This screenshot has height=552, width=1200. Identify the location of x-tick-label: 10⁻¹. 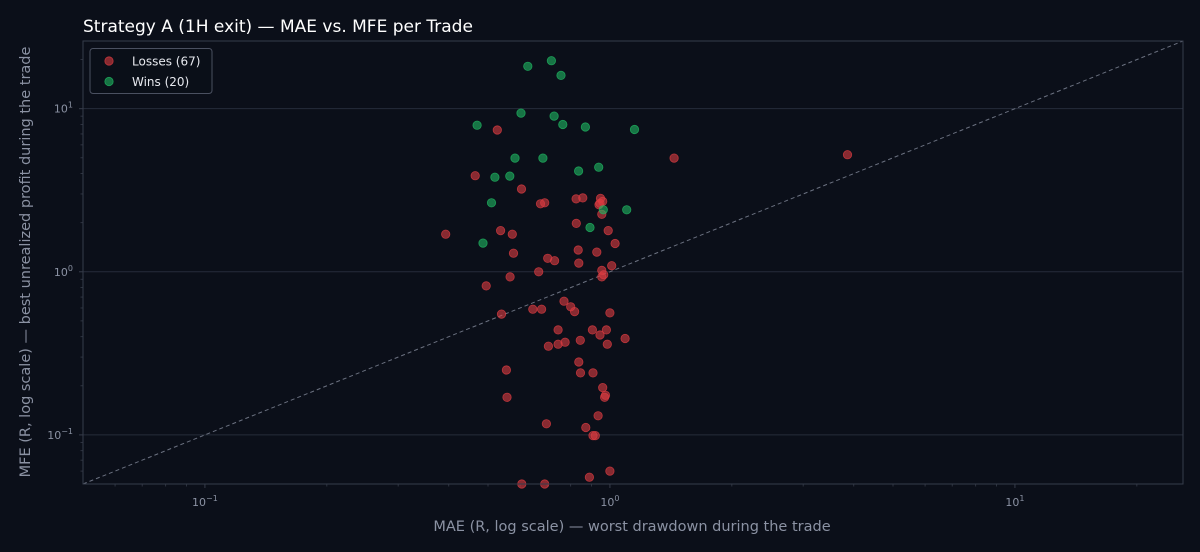
(205, 501).